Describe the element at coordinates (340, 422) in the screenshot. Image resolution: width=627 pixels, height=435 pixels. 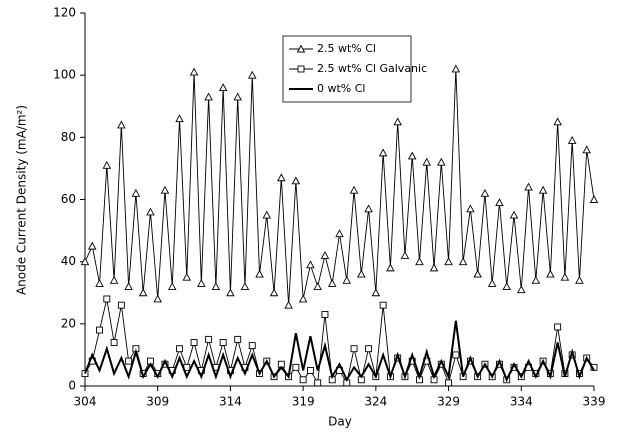
I see `x-axis-label: Day` at that location.